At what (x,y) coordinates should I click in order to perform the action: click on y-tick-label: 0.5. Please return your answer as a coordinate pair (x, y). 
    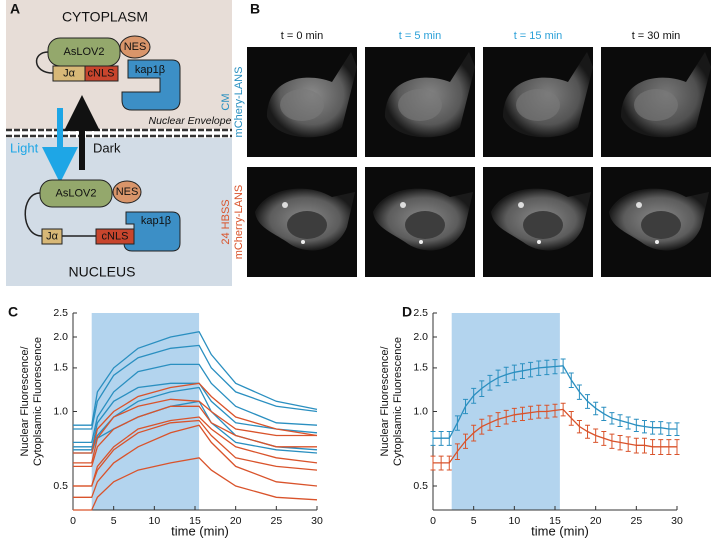
    Looking at the image, I should click on (60, 486).